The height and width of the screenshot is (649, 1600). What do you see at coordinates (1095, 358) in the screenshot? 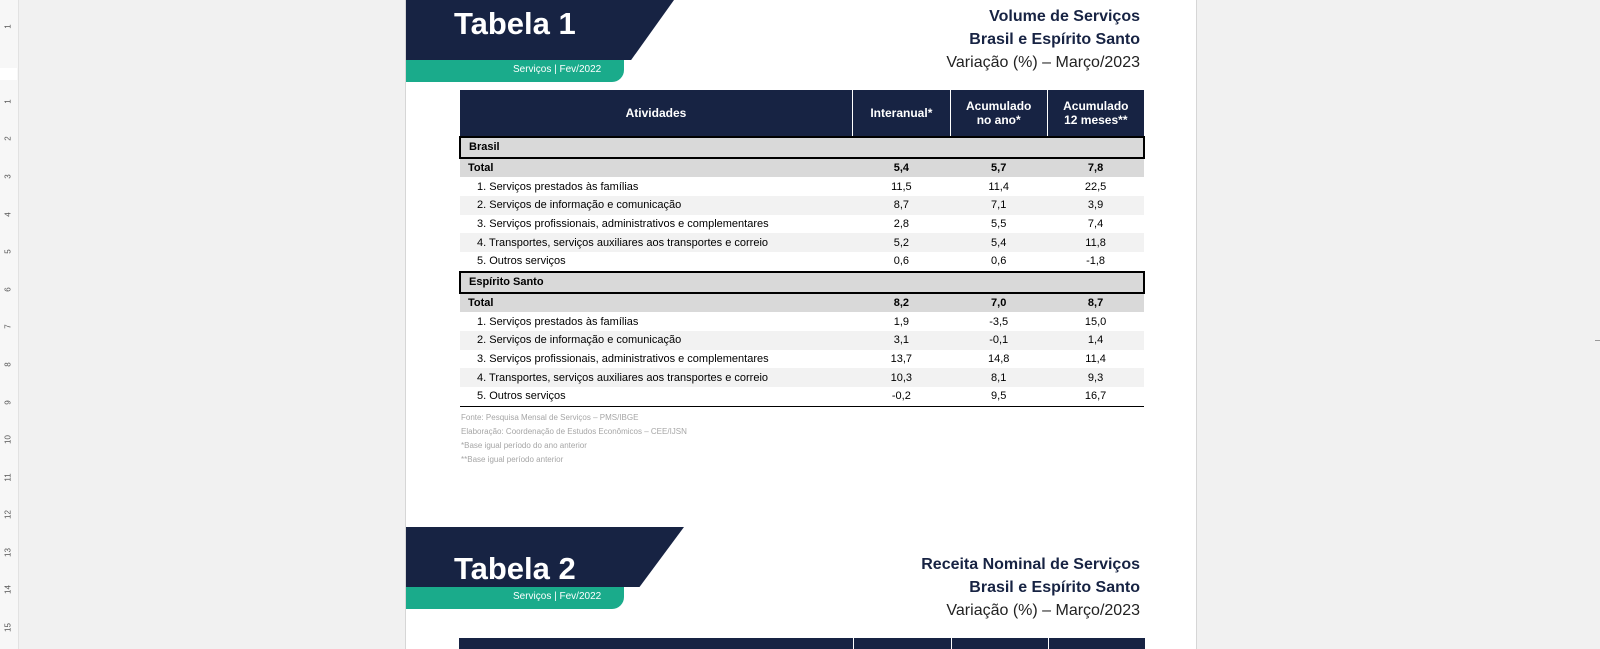
I see `activity-value: 11,4` at bounding box center [1095, 358].